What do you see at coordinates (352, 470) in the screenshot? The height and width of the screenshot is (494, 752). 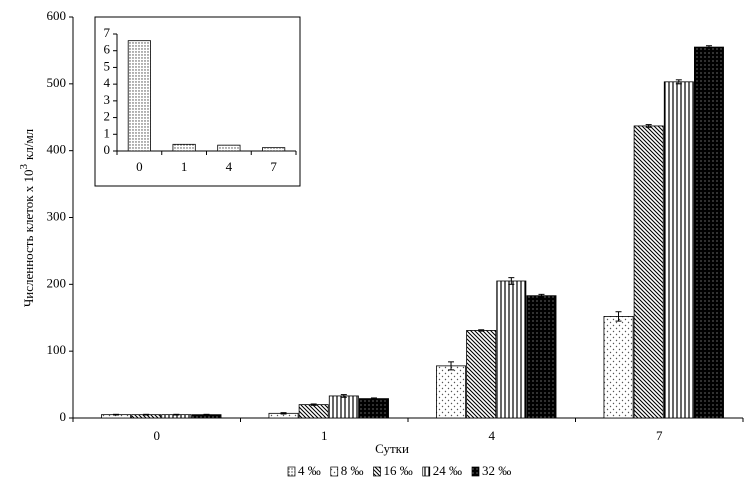 I see `legend-label: 8 ‰` at bounding box center [352, 470].